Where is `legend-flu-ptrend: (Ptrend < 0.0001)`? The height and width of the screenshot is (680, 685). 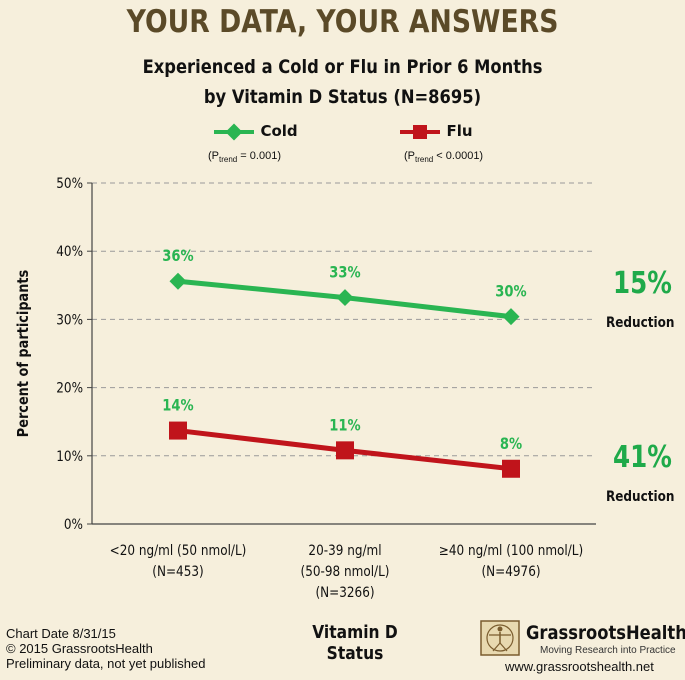
legend-flu-ptrend: (Ptrend < 0.0001) is located at coordinates (444, 157).